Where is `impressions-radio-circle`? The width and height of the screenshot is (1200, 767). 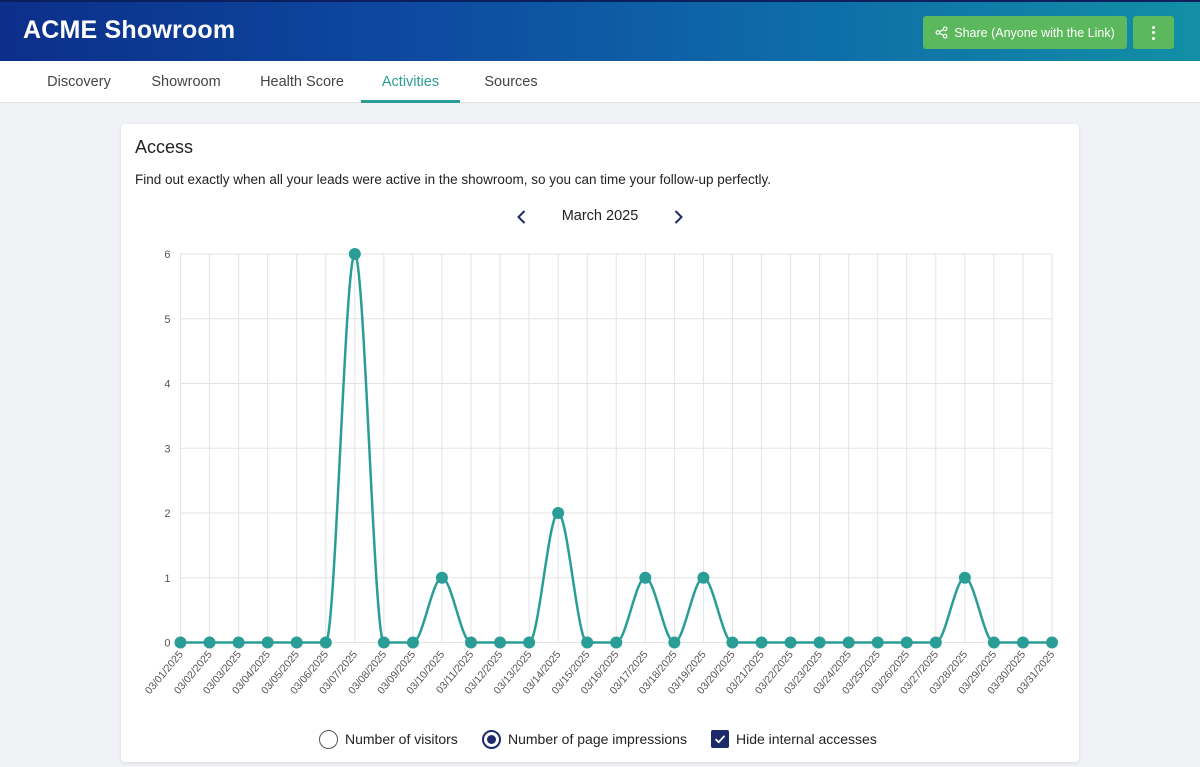
impressions-radio-circle is located at coordinates (491, 739).